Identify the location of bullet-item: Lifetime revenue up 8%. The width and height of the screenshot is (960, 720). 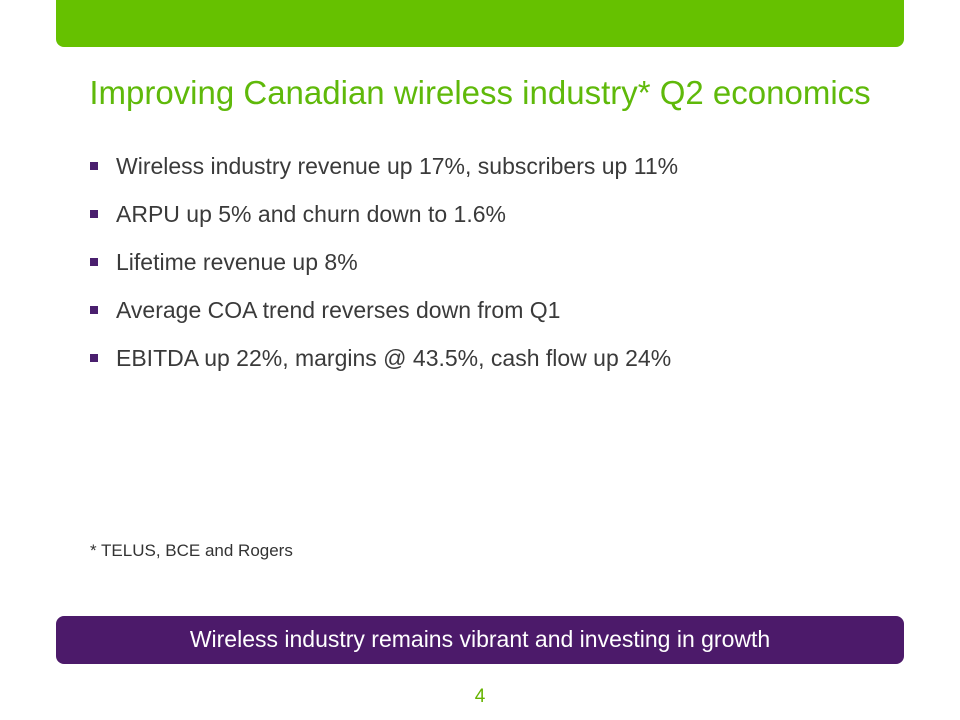
(384, 266).